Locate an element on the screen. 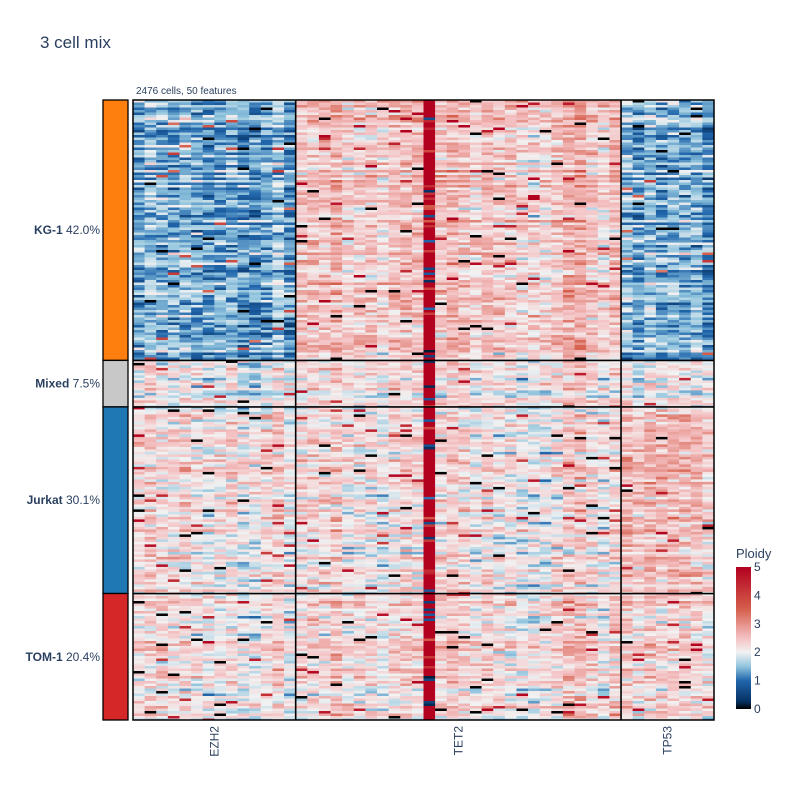 Image resolution: width=800 pixels, height=800 pixels. group-label-mixed: Mixed 7.5% is located at coordinates (67, 384).